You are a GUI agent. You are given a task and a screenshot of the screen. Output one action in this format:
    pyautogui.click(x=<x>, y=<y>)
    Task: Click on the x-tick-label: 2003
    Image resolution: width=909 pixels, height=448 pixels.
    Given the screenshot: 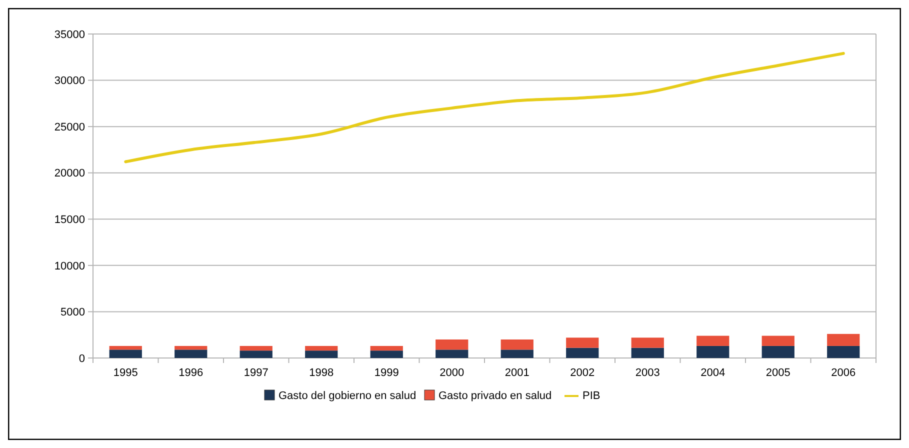 What is the action you would take?
    pyautogui.click(x=647, y=373)
    